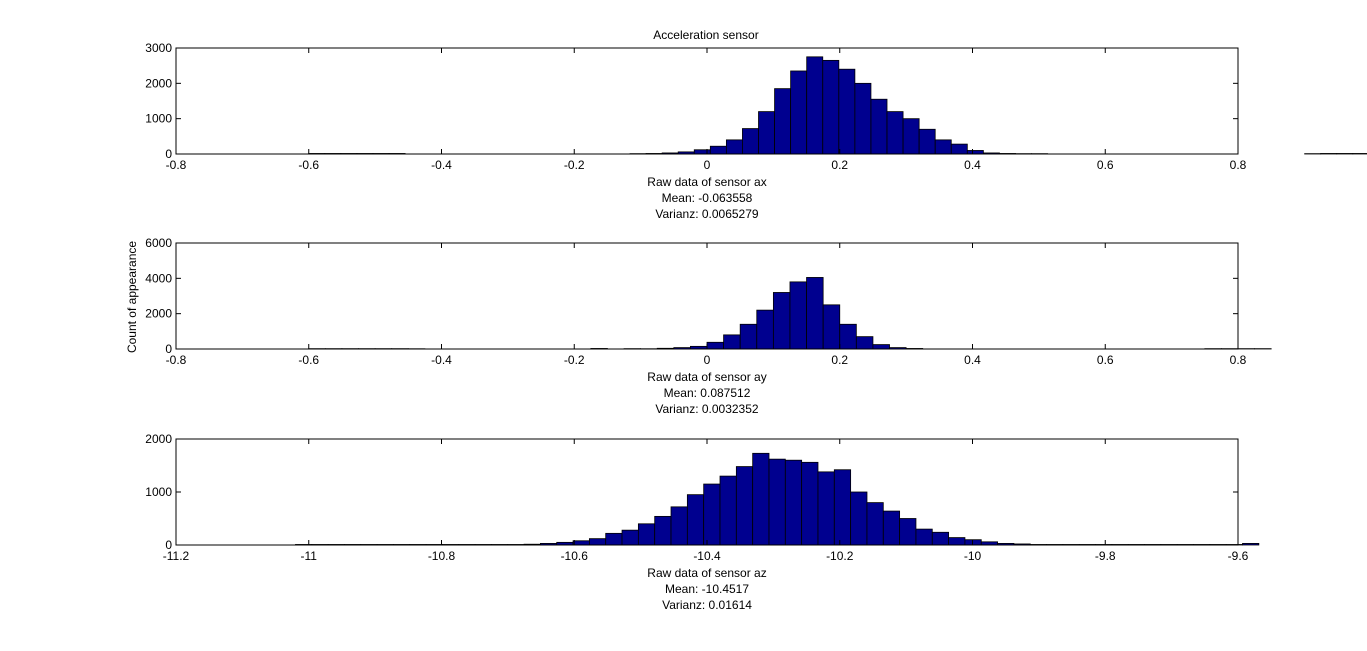 The width and height of the screenshot is (1367, 651). I want to click on x-tick-label: -10.4, so click(707, 556).